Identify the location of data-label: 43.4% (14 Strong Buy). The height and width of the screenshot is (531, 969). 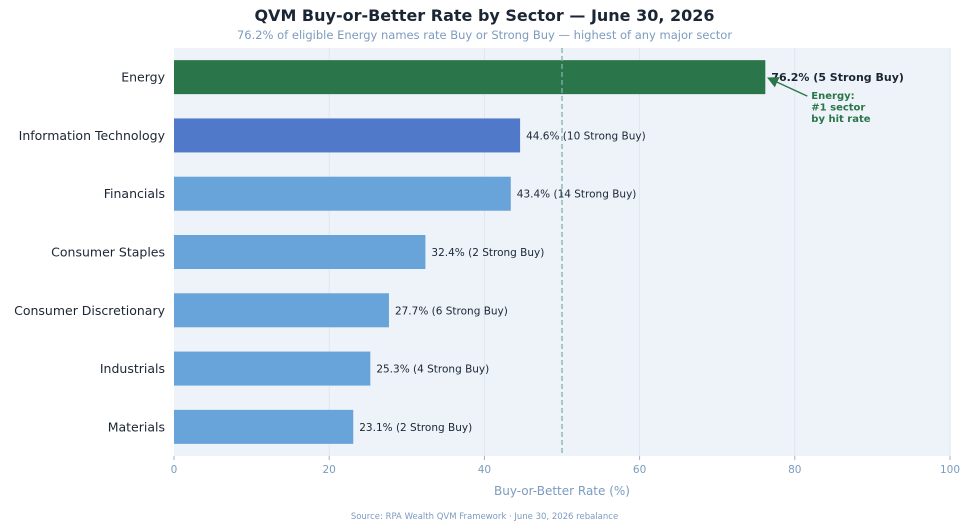
(577, 195).